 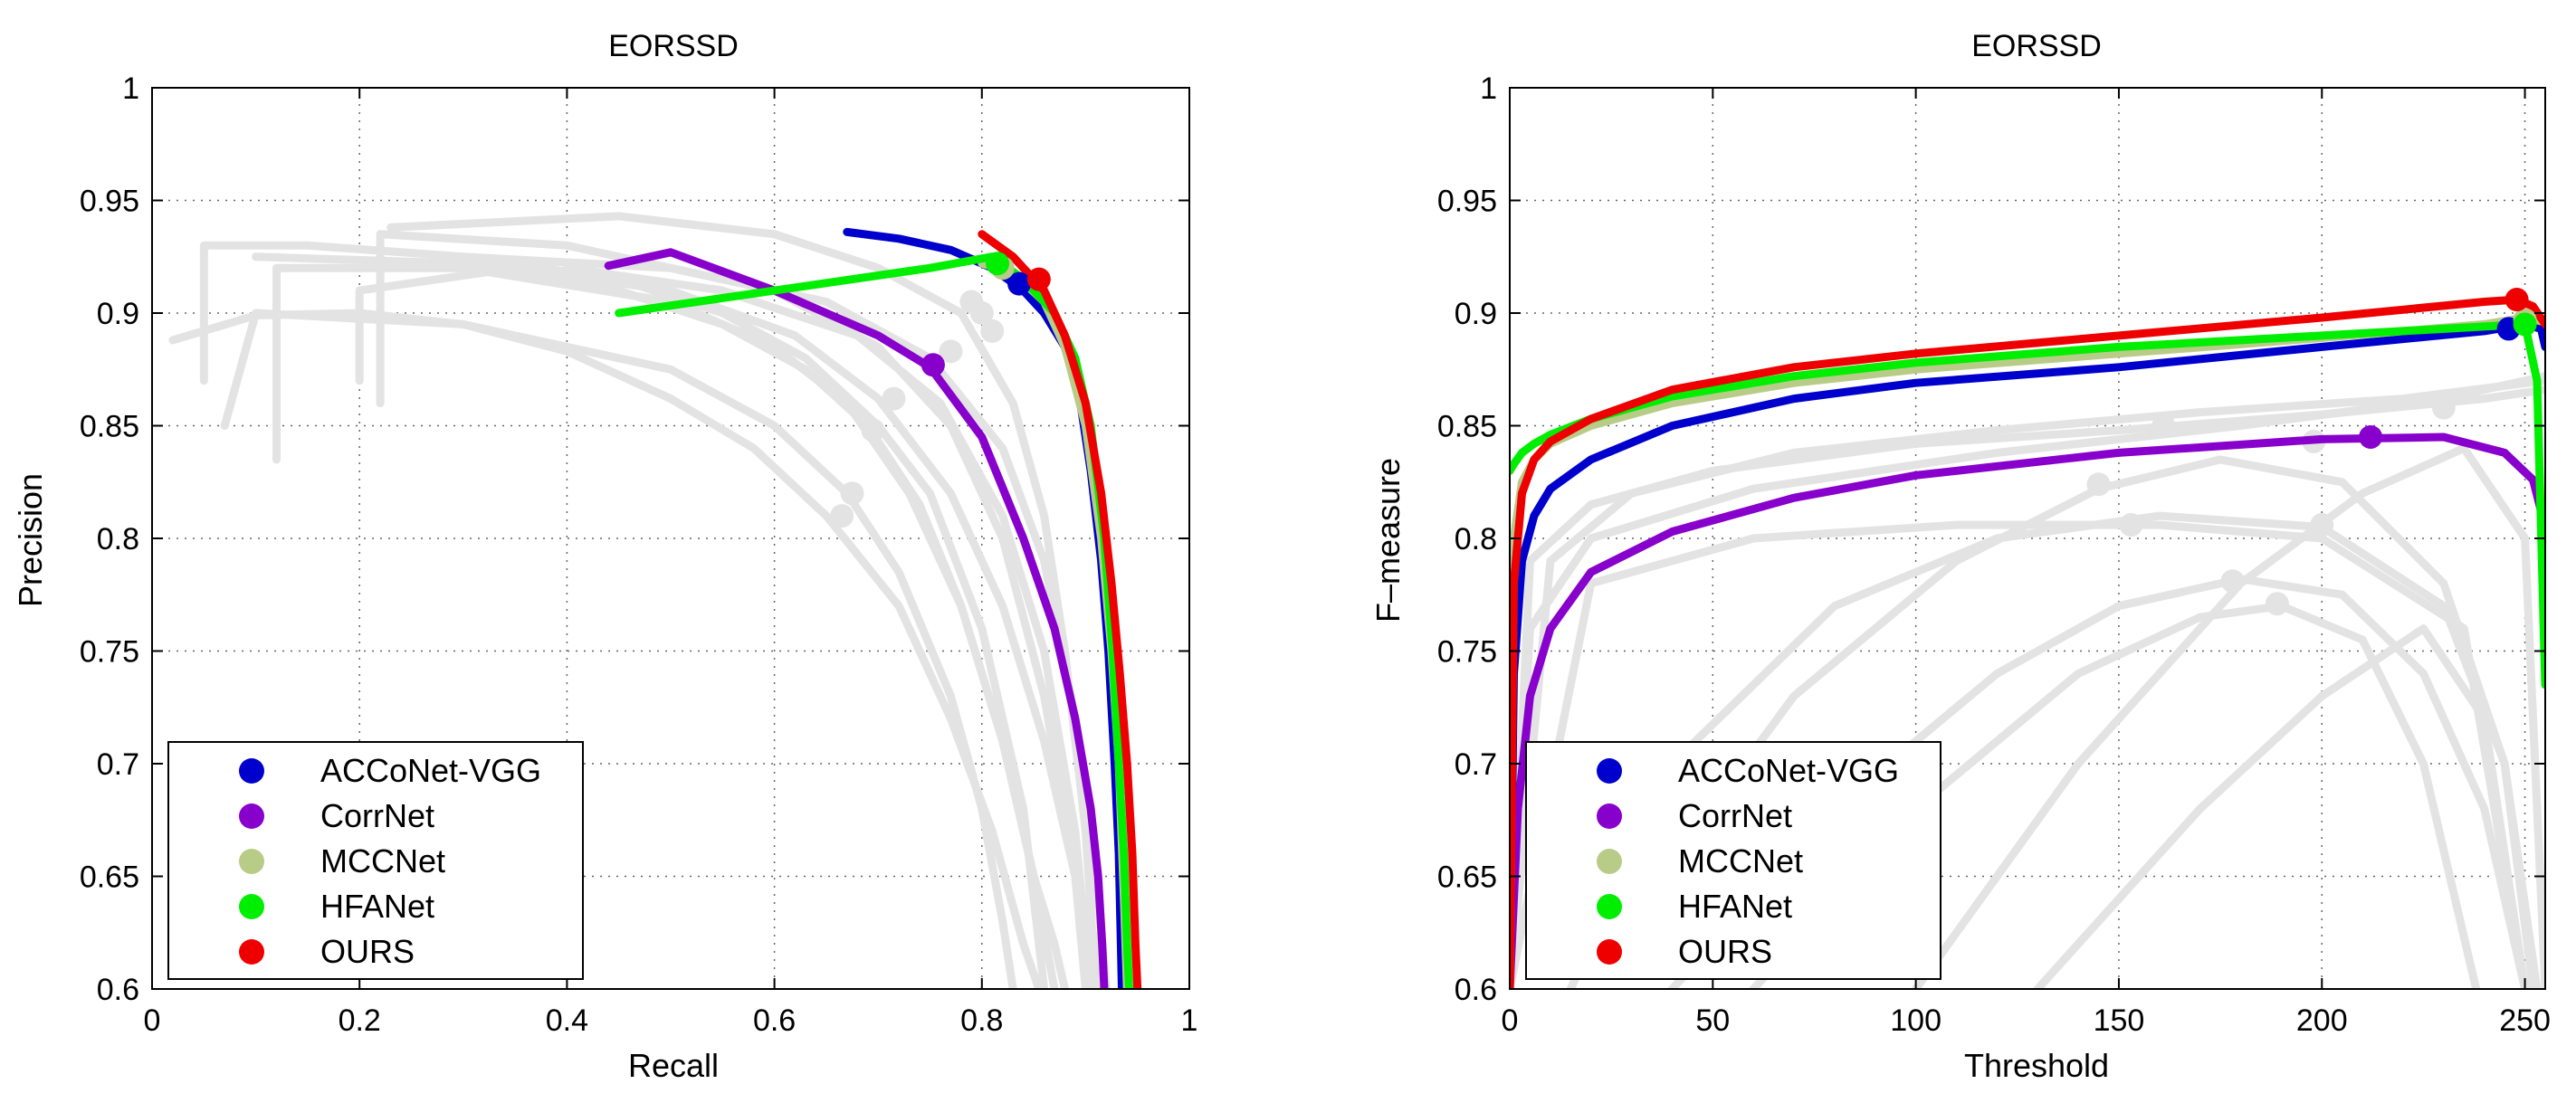 I want to click on x-tick-label: 0.6, so click(x=774, y=1021).